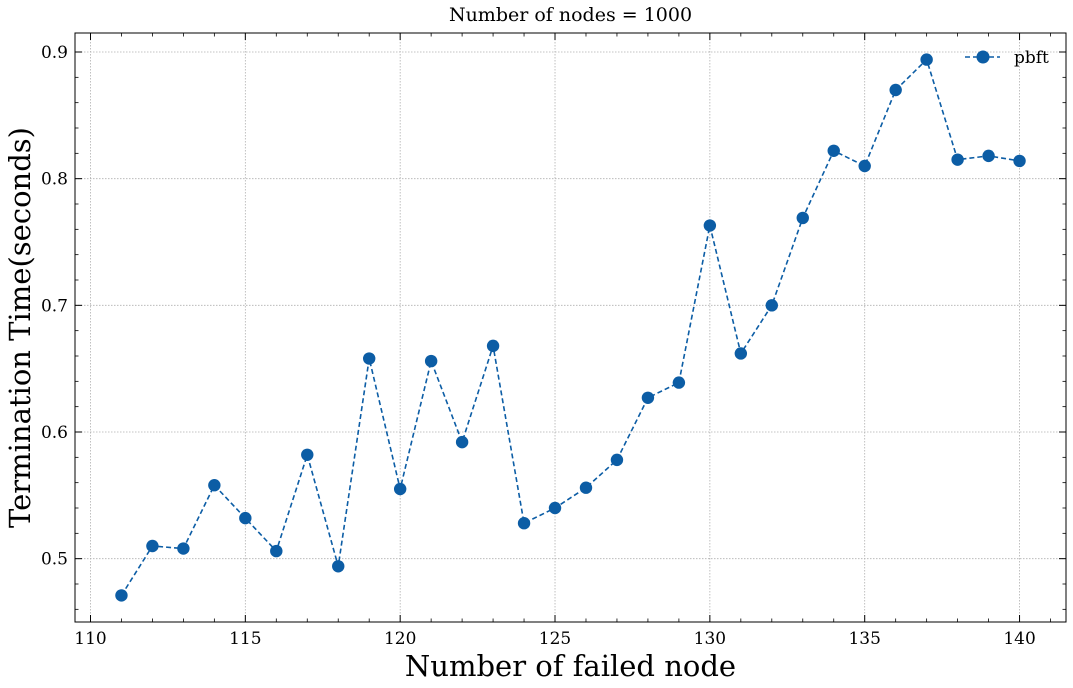 This screenshot has width=1073, height=688. What do you see at coordinates (400, 639) in the screenshot?
I see `x-tick-label: 120` at bounding box center [400, 639].